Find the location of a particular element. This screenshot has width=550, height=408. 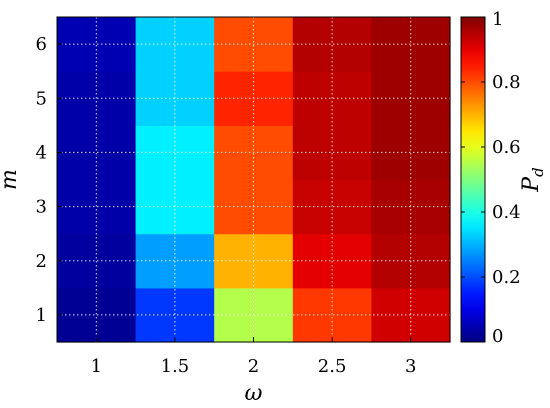

colorbar-tick-label: 0 is located at coordinates (497, 336).